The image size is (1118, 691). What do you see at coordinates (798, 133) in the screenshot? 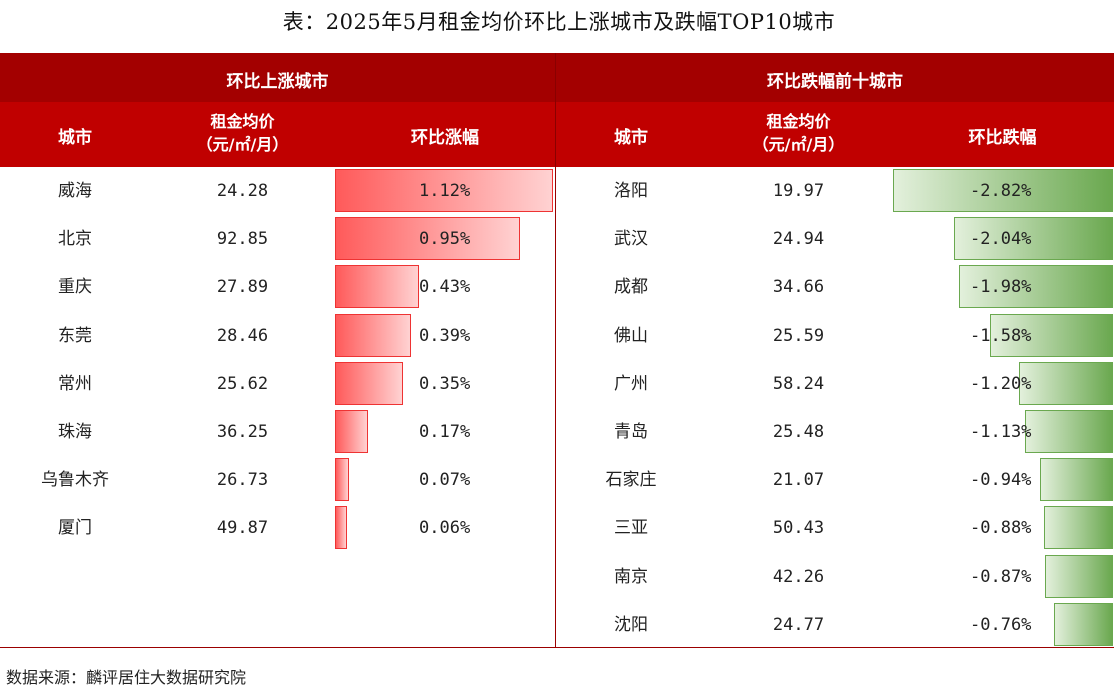
I see `right-col-price: 租金均价 （元/㎡/月）` at bounding box center [798, 133].